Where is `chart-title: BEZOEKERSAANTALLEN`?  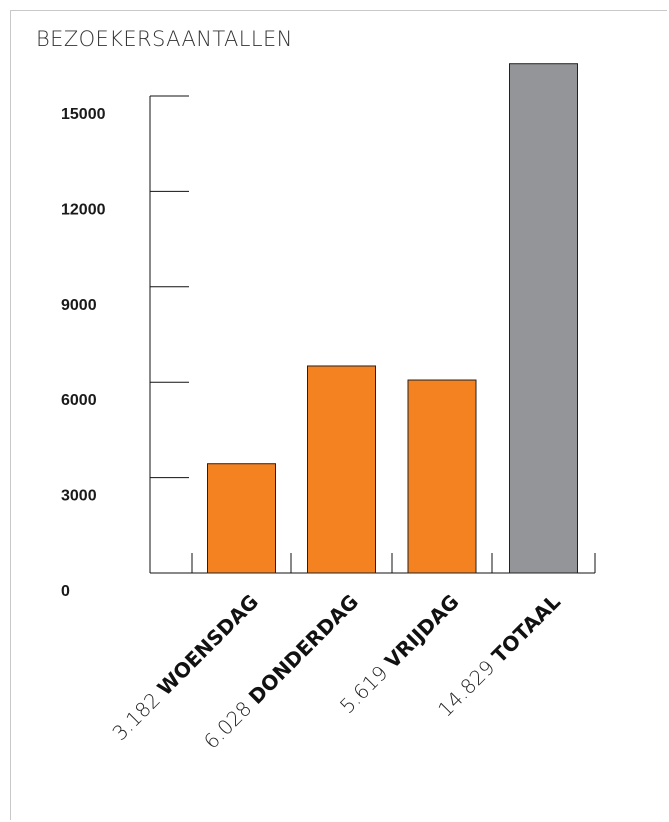 chart-title: BEZOEKERSAANTALLEN is located at coordinates (164, 39).